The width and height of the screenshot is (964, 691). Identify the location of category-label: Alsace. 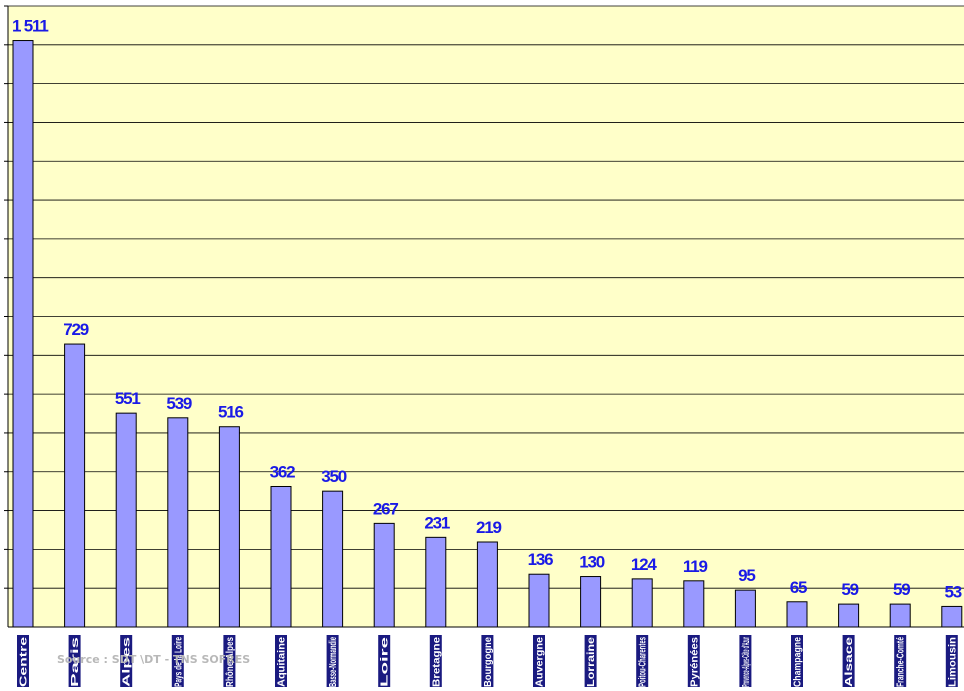
(848, 661).